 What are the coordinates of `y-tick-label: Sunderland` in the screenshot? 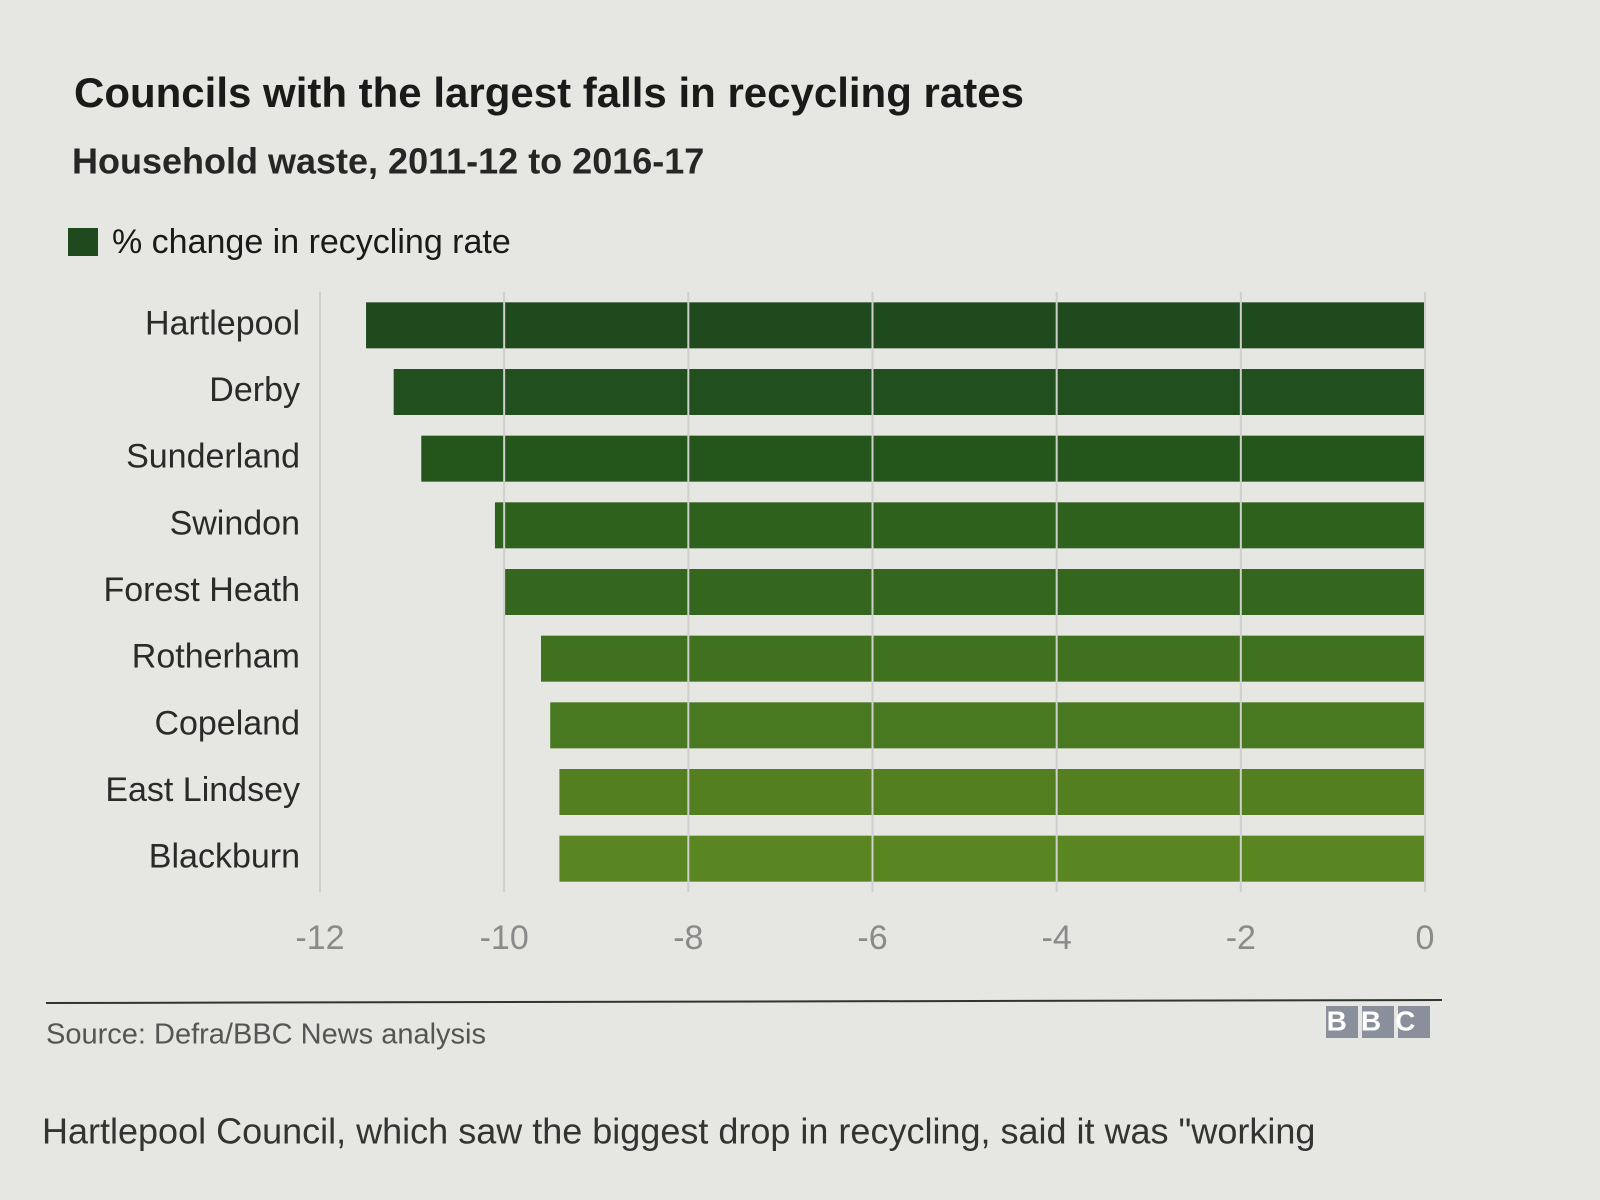 It's located at (213, 457).